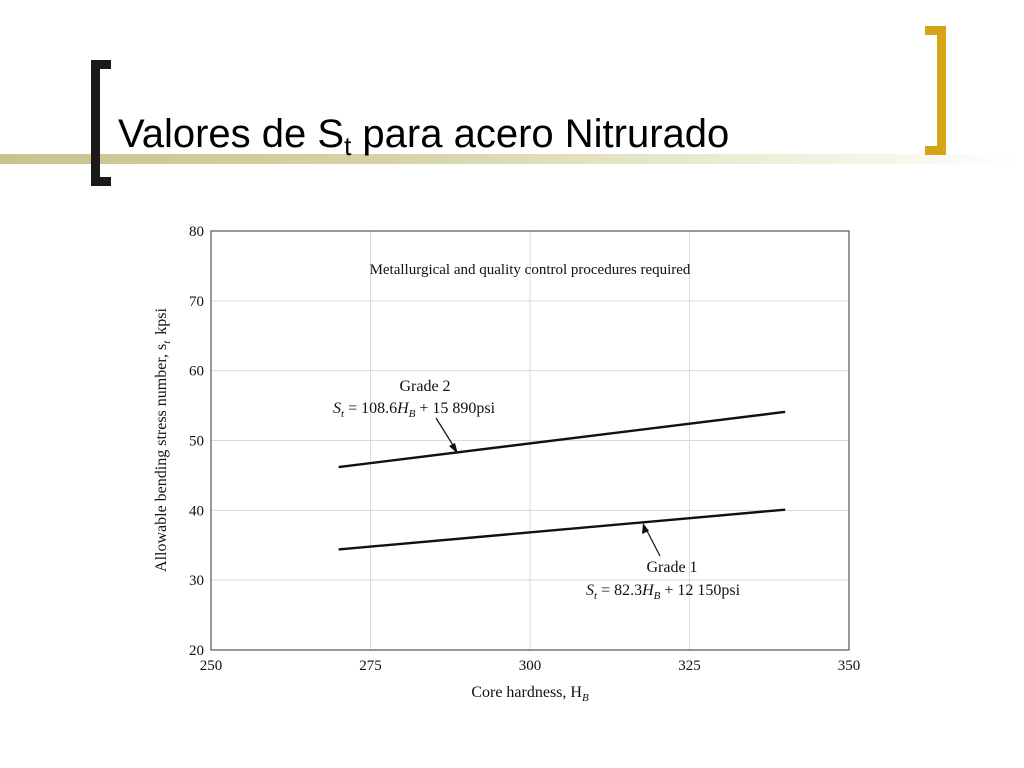  What do you see at coordinates (562, 480) in the screenshot?
I see `chart-series` at bounding box center [562, 480].